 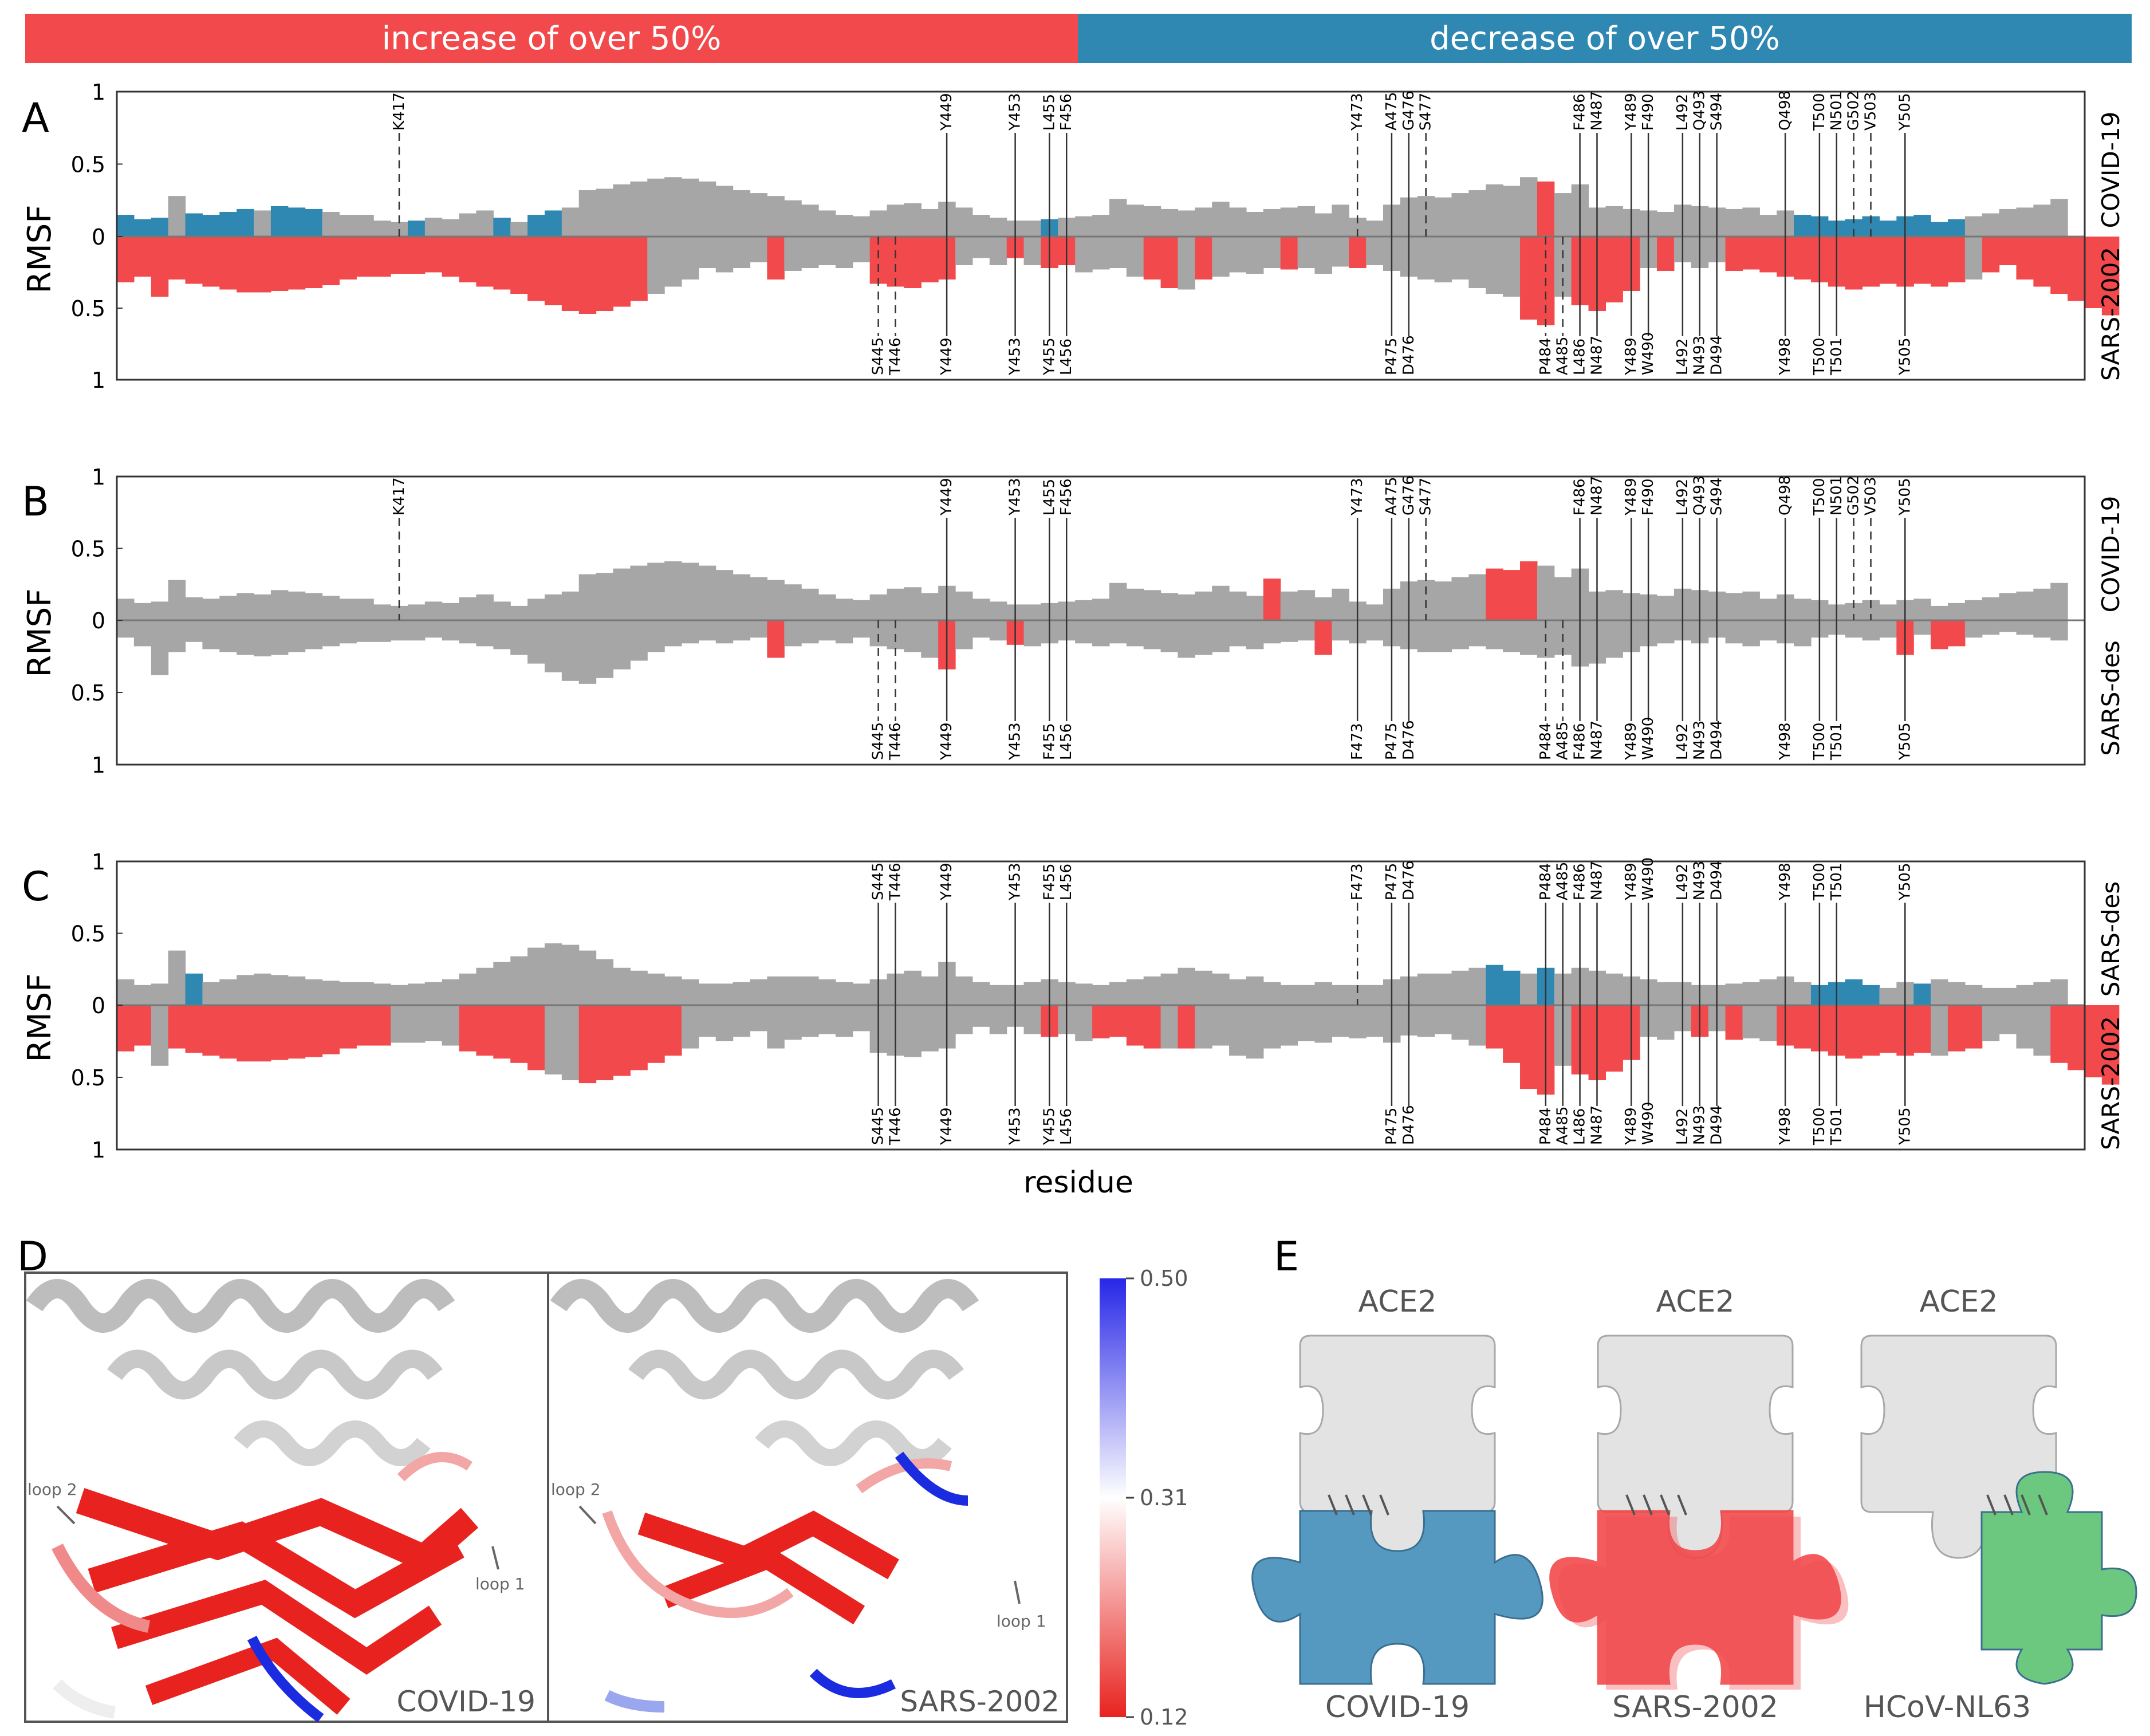 I want to click on residue-label-top: S477, so click(x=1426, y=112).